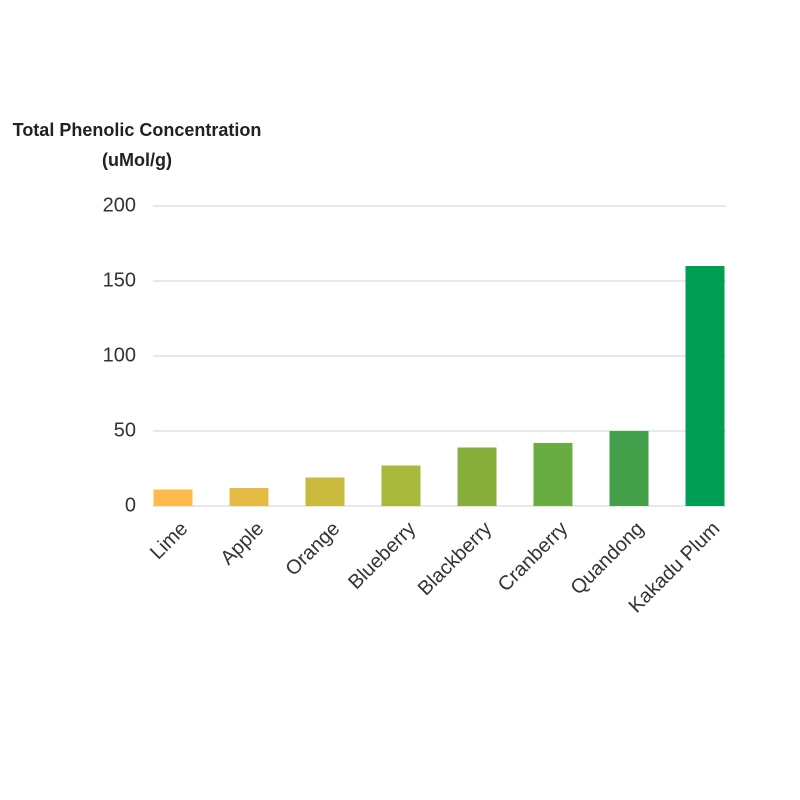  What do you see at coordinates (533, 557) in the screenshot?
I see `x-tick-label: Cranberry` at bounding box center [533, 557].